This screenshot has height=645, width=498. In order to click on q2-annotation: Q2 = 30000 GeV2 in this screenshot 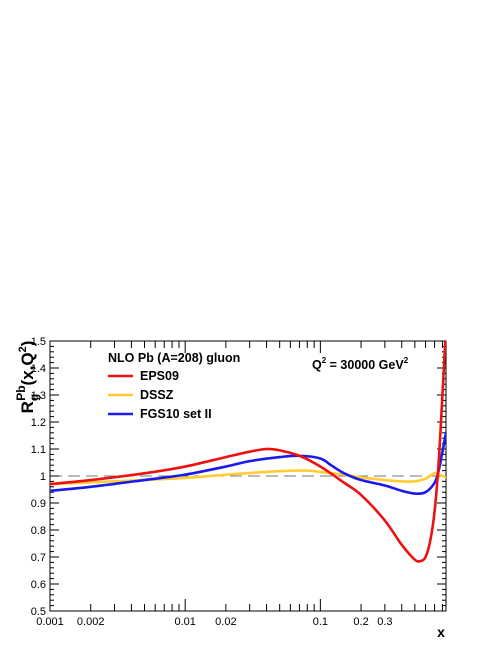, I will do `click(360, 364)`.